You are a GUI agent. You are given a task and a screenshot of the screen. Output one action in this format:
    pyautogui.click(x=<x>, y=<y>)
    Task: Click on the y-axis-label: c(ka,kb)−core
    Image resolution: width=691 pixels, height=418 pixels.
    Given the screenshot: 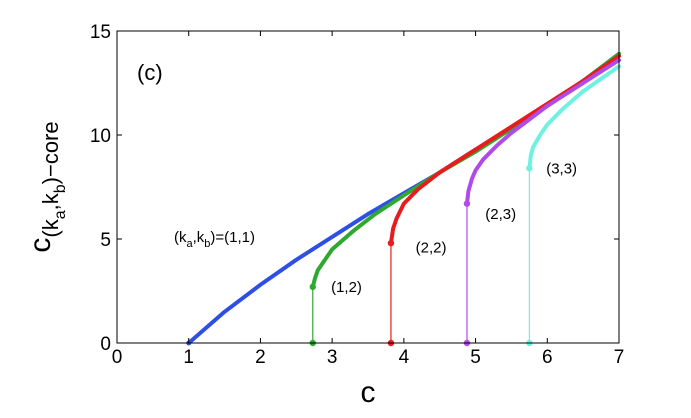 What is the action you would take?
    pyautogui.click(x=46, y=186)
    